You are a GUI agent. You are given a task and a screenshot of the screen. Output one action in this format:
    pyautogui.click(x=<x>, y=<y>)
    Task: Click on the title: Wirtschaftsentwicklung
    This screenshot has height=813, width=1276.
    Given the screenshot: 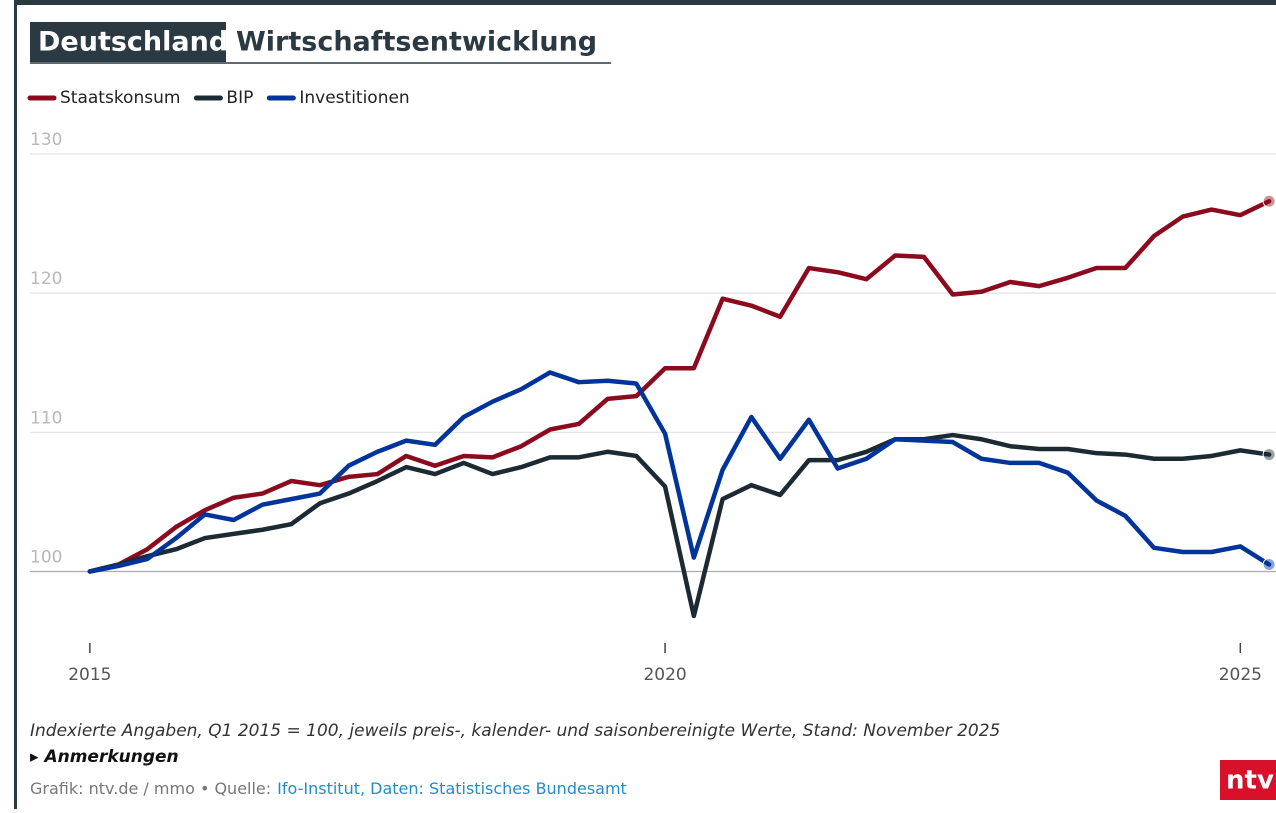 What is the action you would take?
    pyautogui.click(x=416, y=42)
    